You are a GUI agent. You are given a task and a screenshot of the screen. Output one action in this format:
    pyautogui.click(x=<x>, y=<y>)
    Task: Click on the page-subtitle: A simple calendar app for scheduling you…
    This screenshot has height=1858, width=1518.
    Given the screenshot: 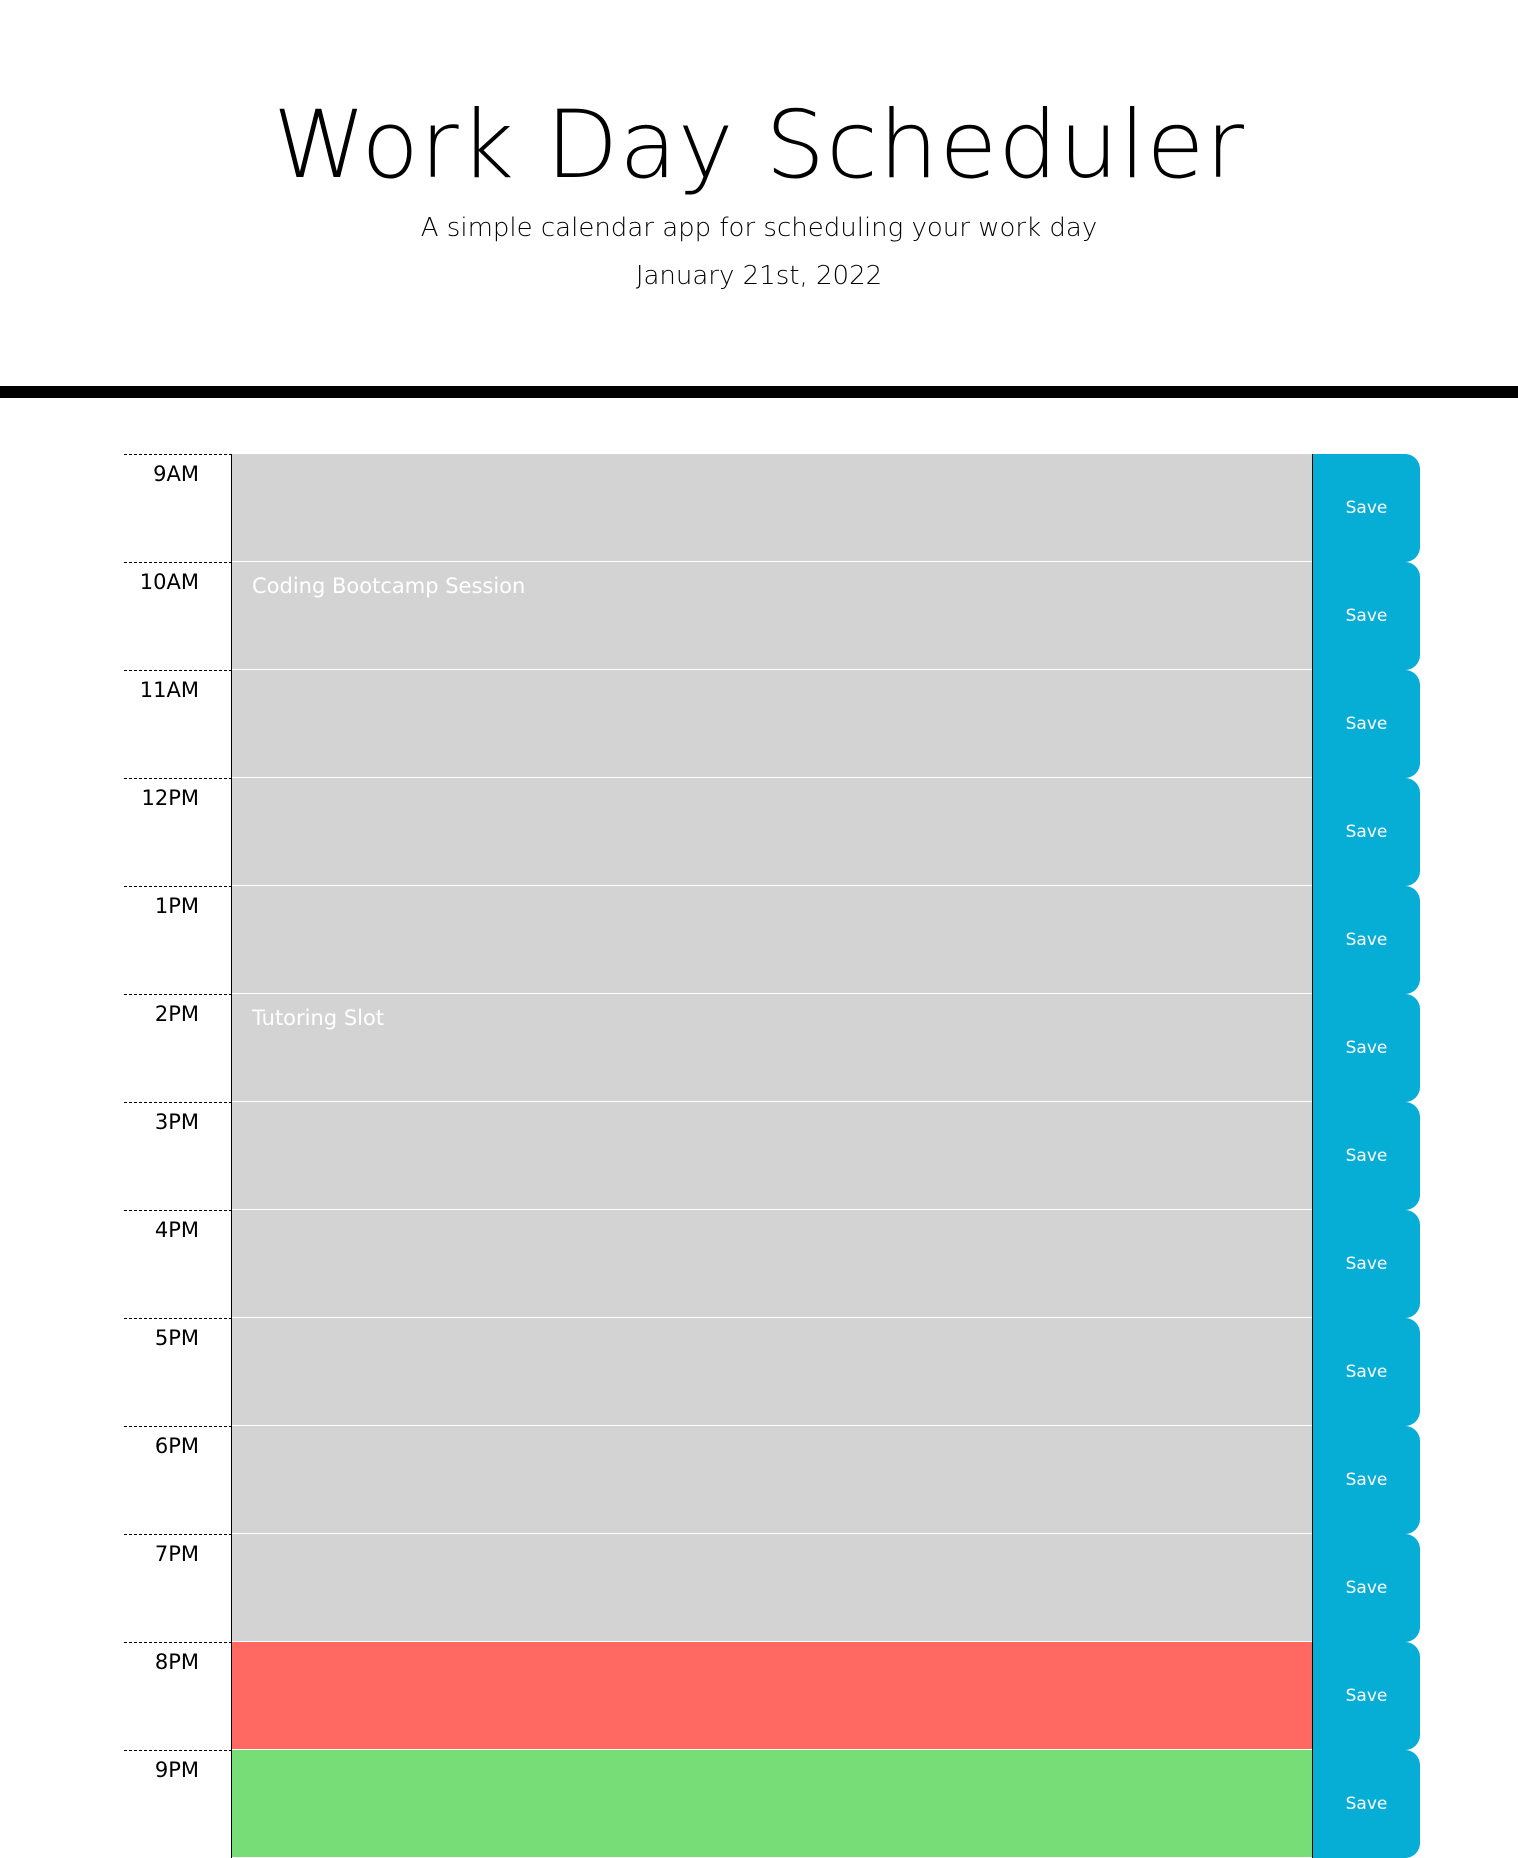 What is the action you would take?
    pyautogui.click(x=759, y=228)
    